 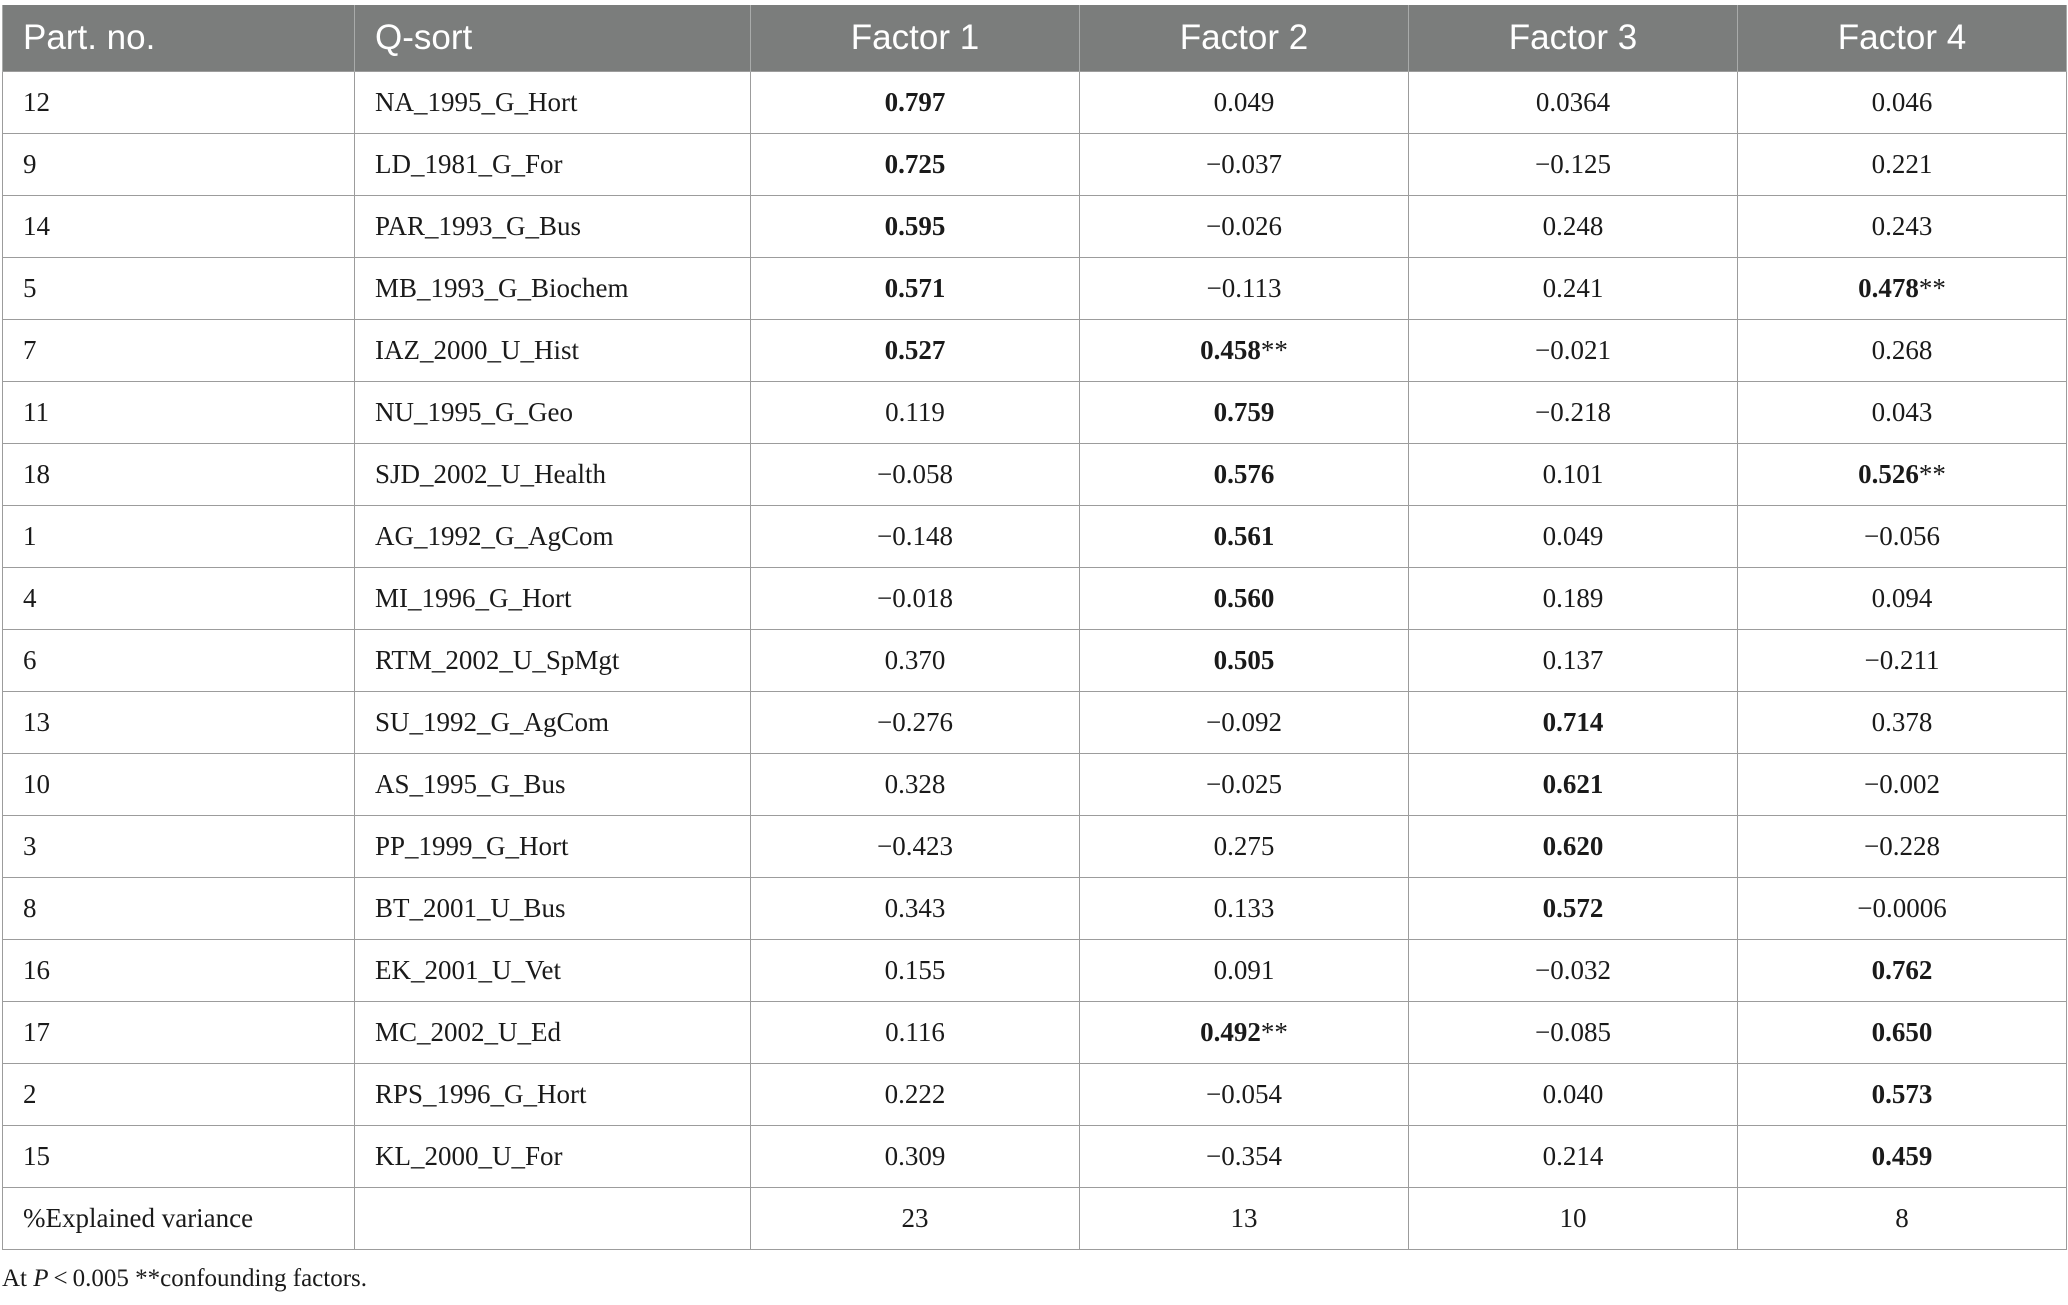 I want to click on factor-3-loading-cell: −0.021, so click(x=1573, y=350).